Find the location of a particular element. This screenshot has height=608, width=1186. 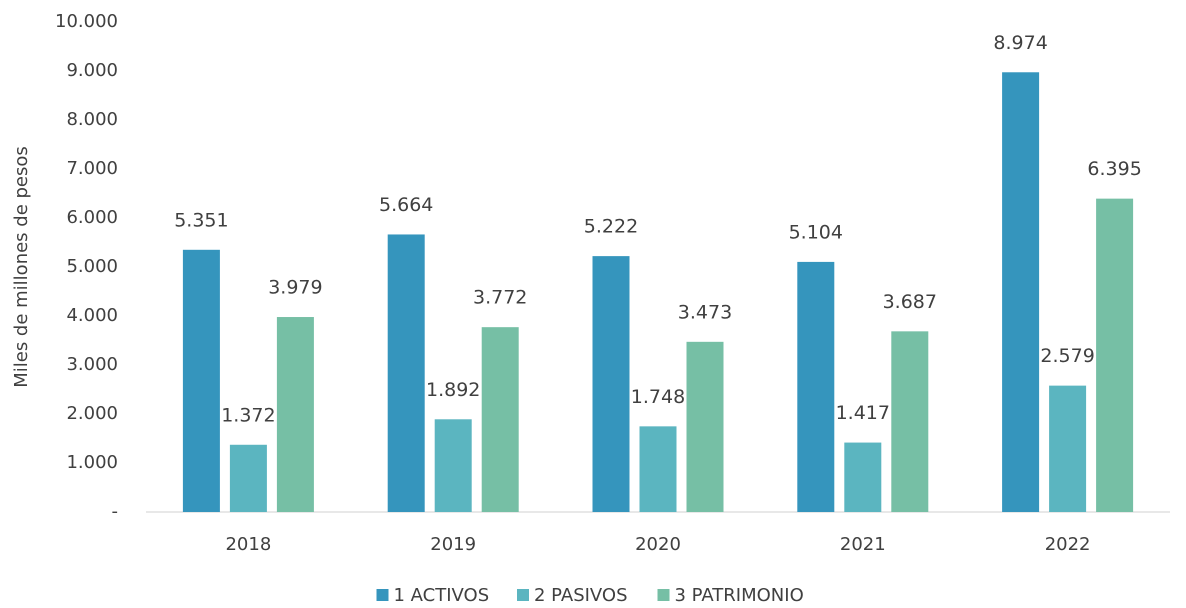

value-label: 3.473 is located at coordinates (705, 312).